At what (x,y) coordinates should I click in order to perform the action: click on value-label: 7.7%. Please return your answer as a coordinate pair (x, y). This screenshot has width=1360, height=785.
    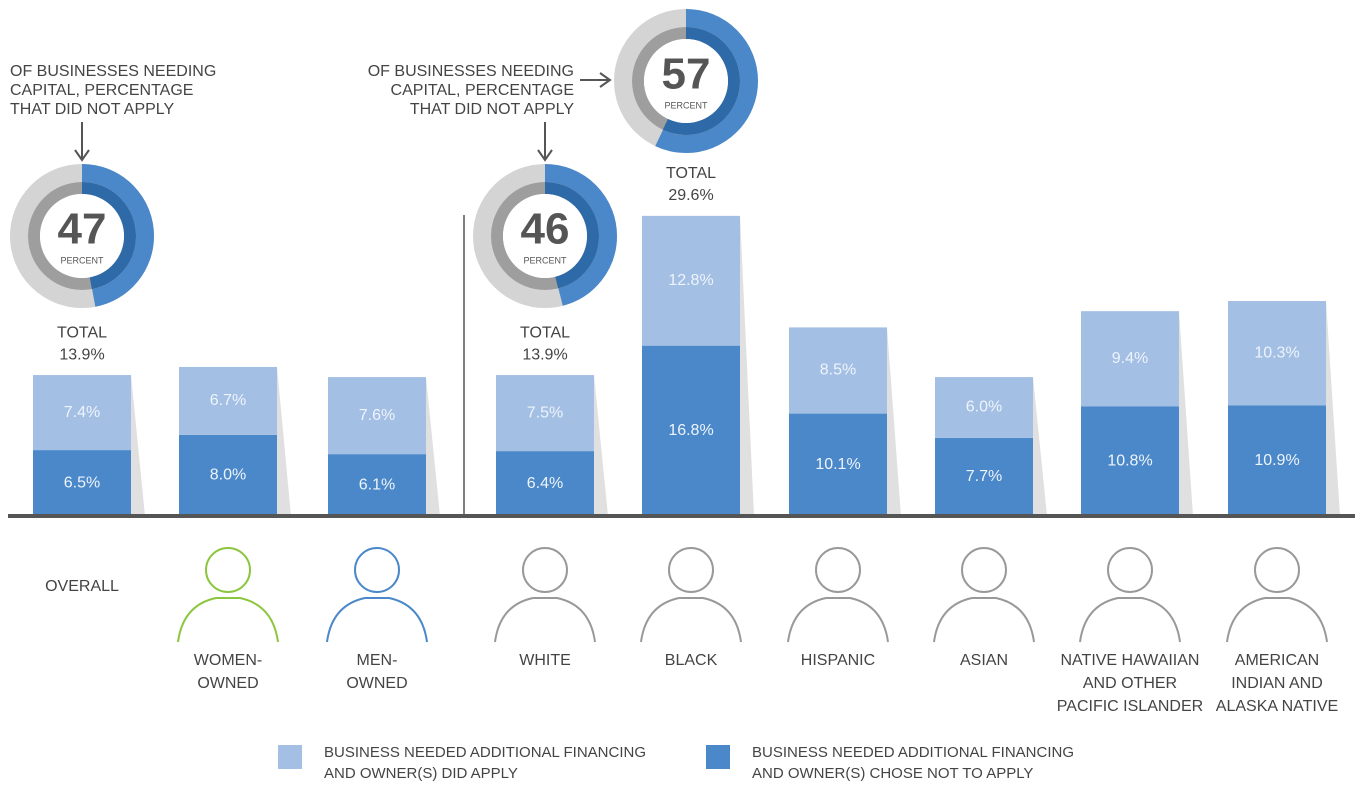
    Looking at the image, I should click on (984, 476).